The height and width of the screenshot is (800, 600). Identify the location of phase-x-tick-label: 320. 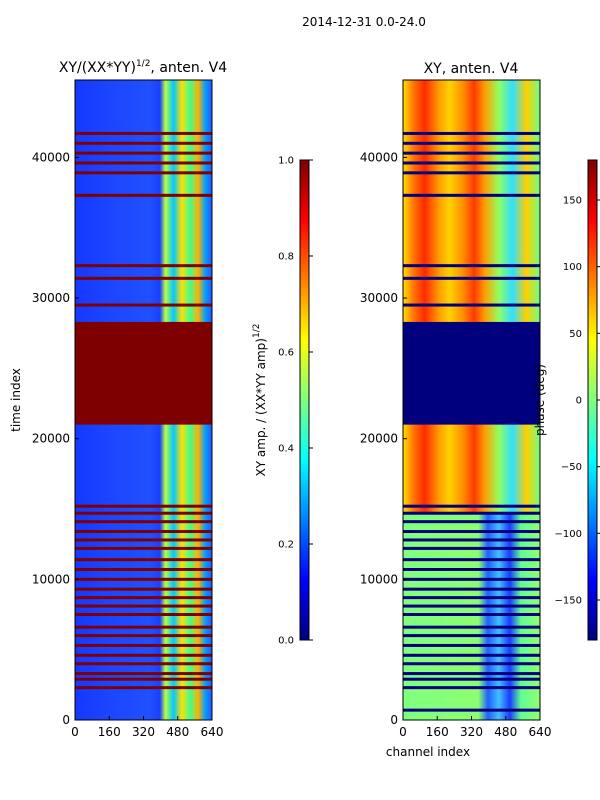
(471, 732).